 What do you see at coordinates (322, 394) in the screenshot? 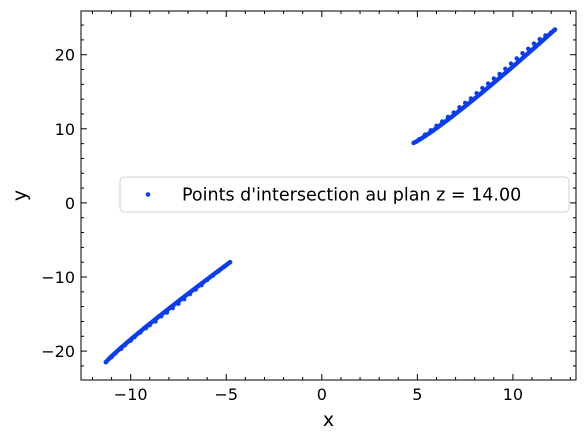
I see `x-tick-label: 0` at bounding box center [322, 394].